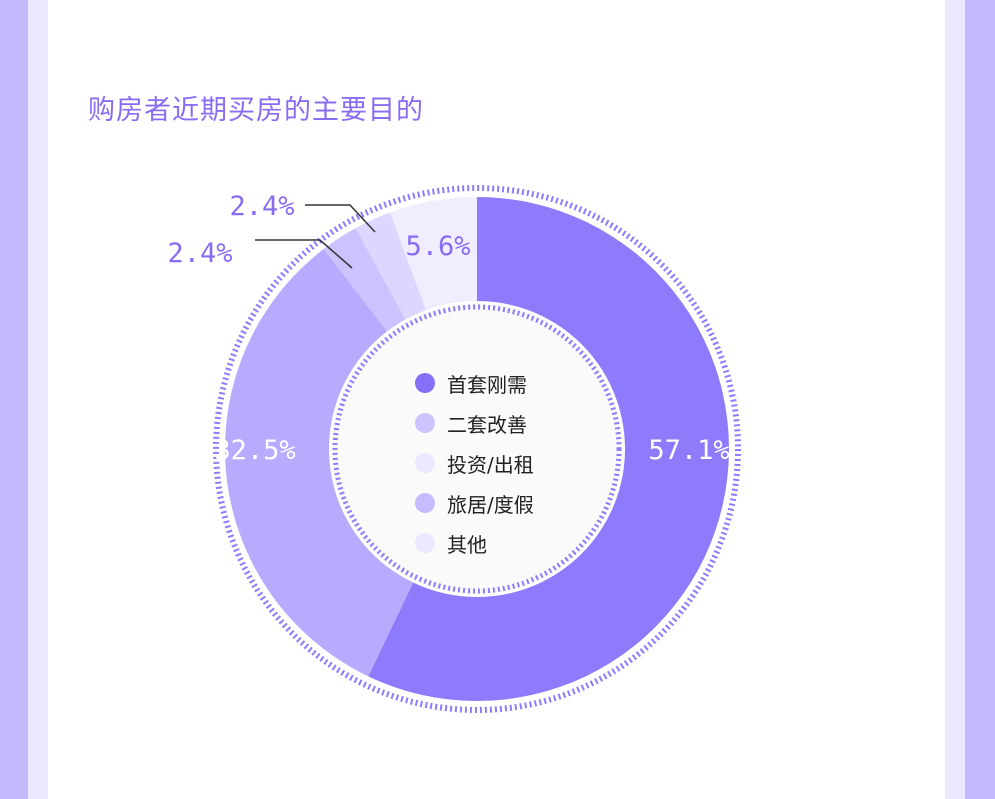 This screenshot has width=995, height=799. Describe the element at coordinates (487, 384) in the screenshot. I see `legend-label: 首套刚需` at that location.